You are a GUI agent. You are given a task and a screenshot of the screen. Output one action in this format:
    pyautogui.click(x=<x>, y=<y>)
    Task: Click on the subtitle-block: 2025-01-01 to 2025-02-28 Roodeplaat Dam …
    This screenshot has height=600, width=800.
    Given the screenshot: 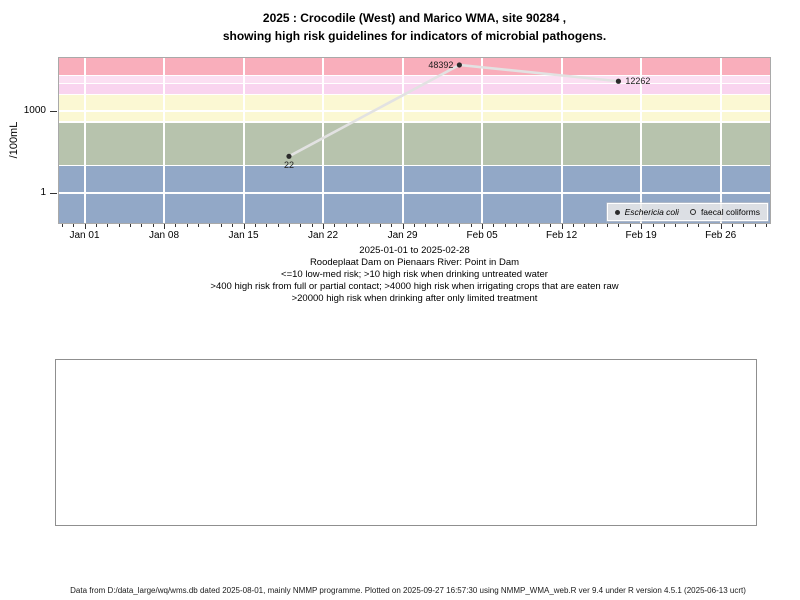 What is the action you would take?
    pyautogui.click(x=414, y=275)
    